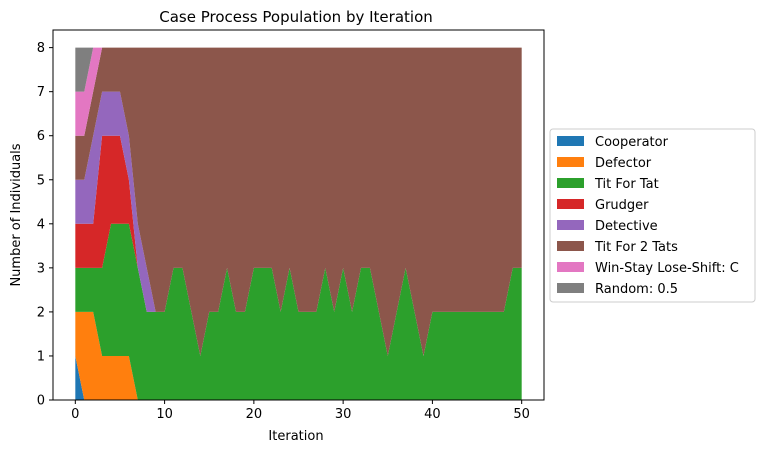  Describe the element at coordinates (41, 312) in the screenshot. I see `y-tick-label: 2` at that location.